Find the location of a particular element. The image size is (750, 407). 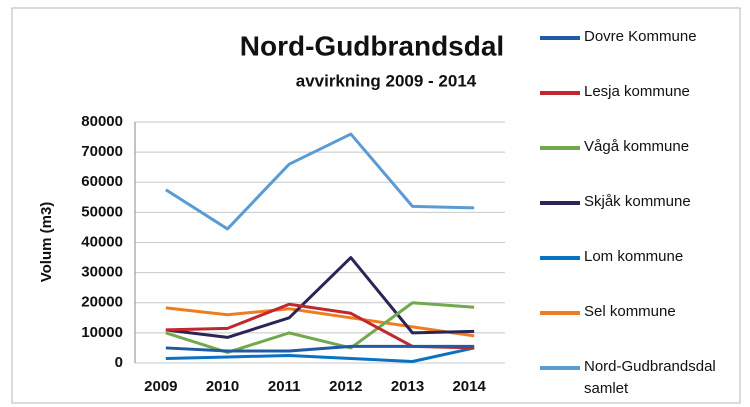

legend-label: Dovre Kommune is located at coordinates (640, 36).